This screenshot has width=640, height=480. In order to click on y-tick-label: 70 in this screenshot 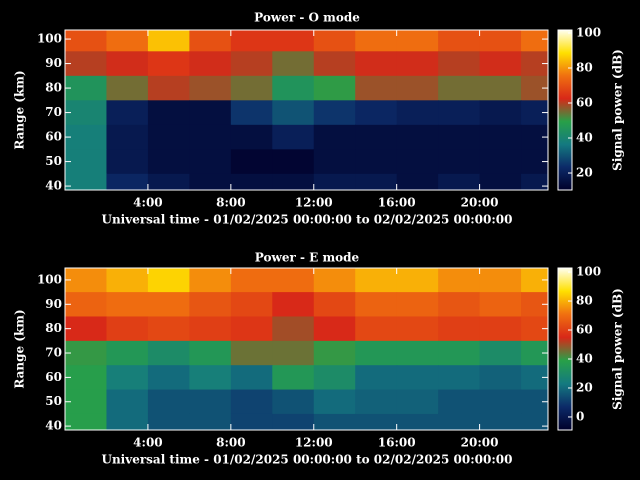, I will do `click(53, 112)`.